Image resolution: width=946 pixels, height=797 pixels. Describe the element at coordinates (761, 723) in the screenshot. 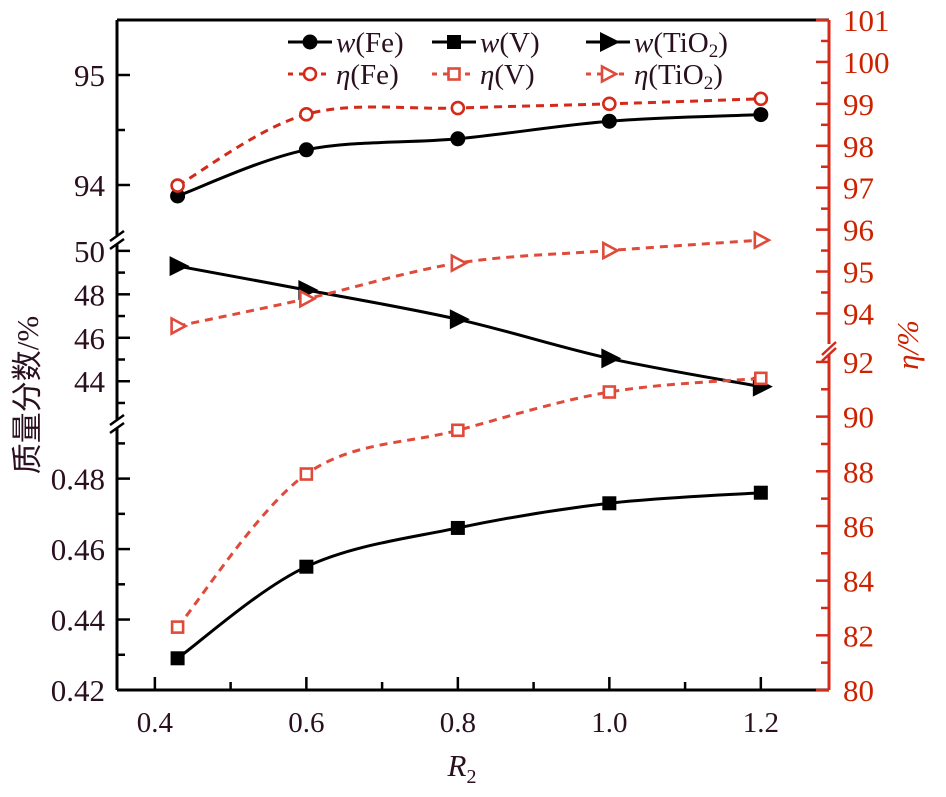

I see `x-tick-label: 1.2` at that location.